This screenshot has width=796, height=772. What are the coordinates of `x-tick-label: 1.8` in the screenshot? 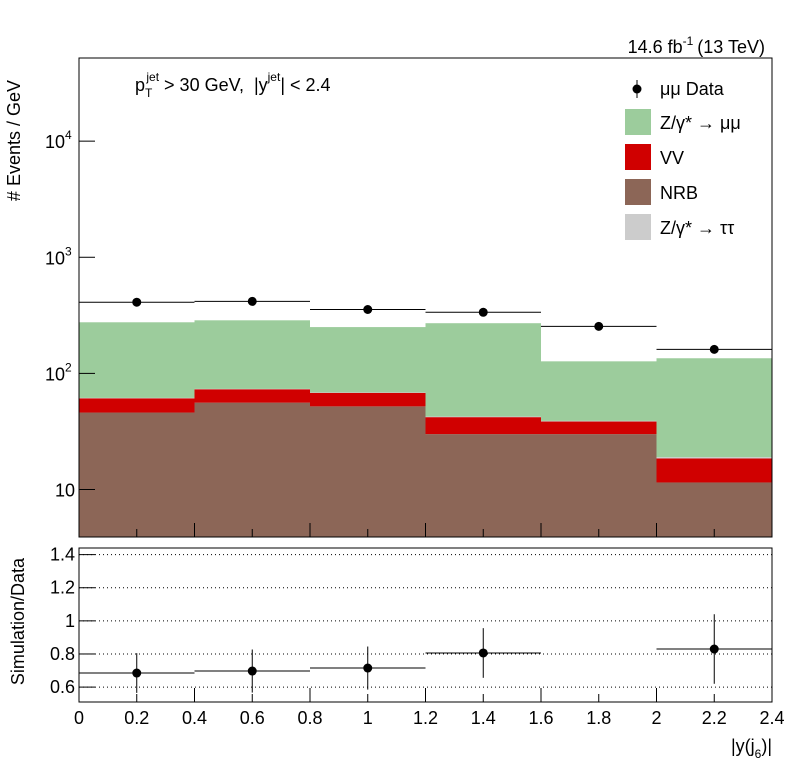 It's located at (598, 718).